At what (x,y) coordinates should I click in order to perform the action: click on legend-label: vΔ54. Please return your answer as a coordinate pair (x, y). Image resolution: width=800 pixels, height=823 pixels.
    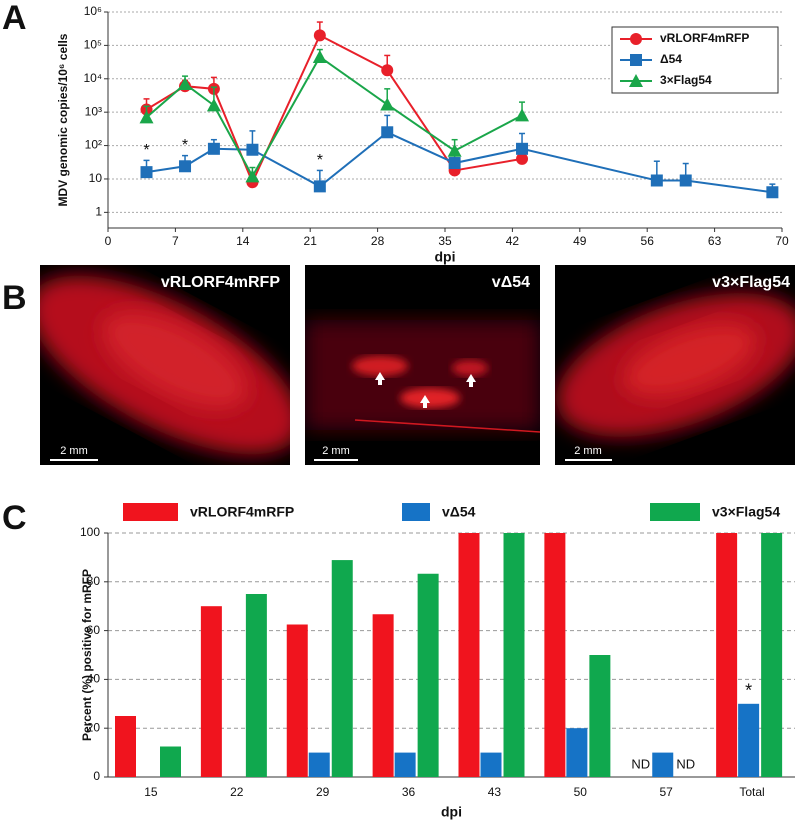
    Looking at the image, I should click on (459, 512).